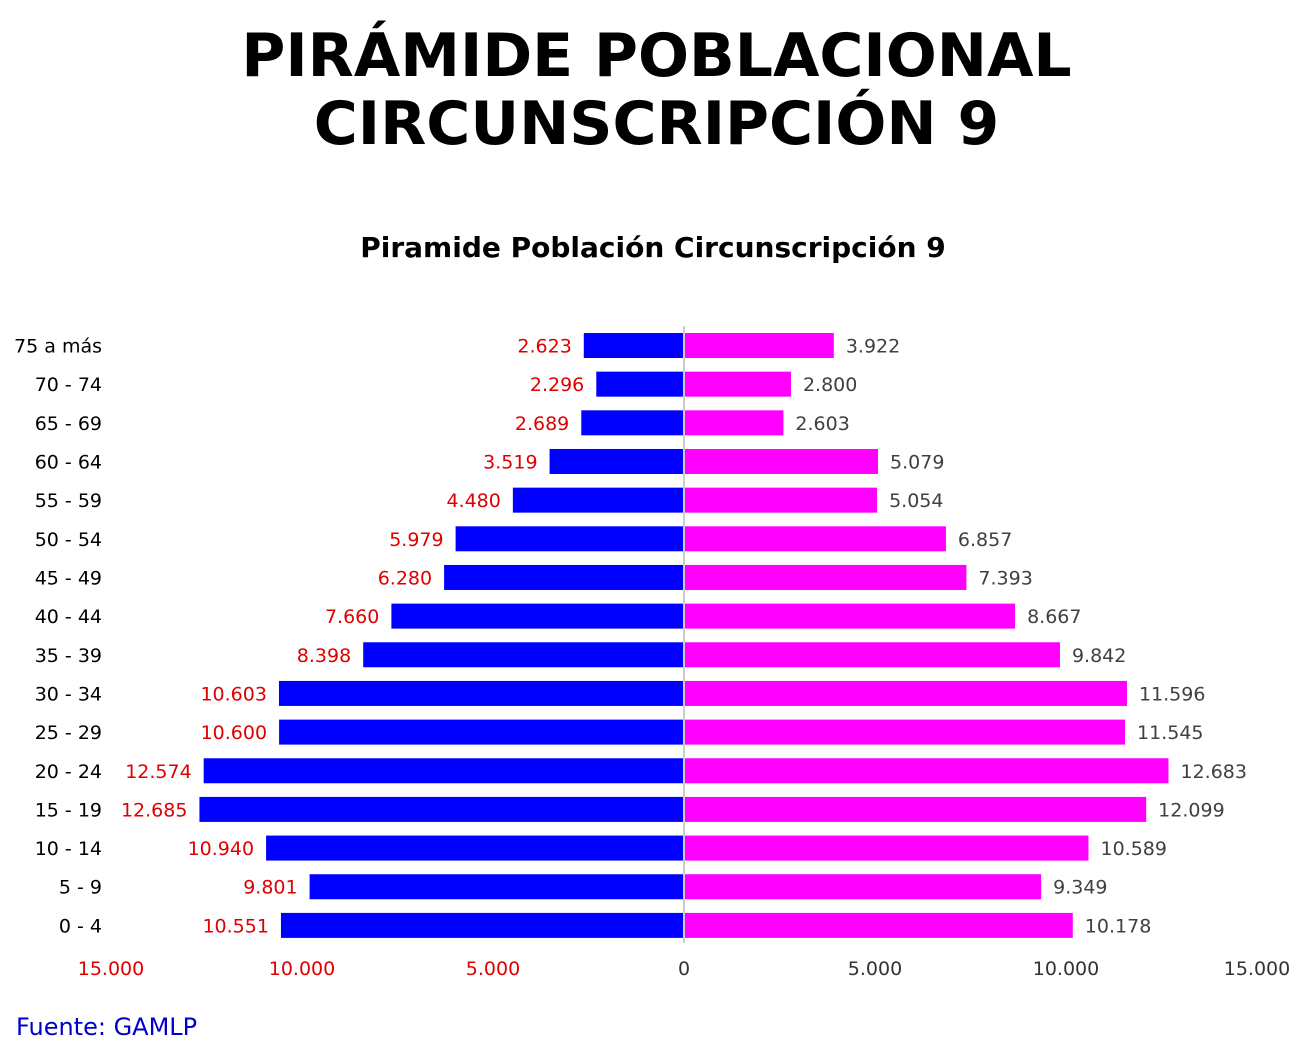 The image size is (1313, 1059). Describe the element at coordinates (873, 347) in the screenshot. I see `right-value-label: 3.922` at that location.